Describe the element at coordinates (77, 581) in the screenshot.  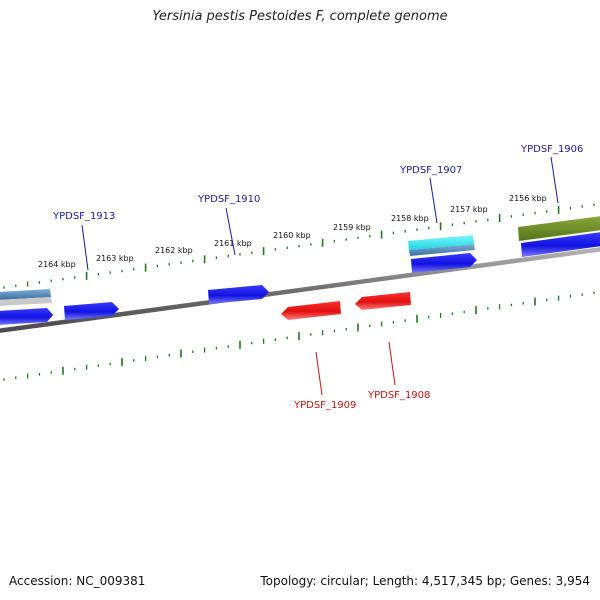
I see `accession-text: Accession: NC_009381` at that location.